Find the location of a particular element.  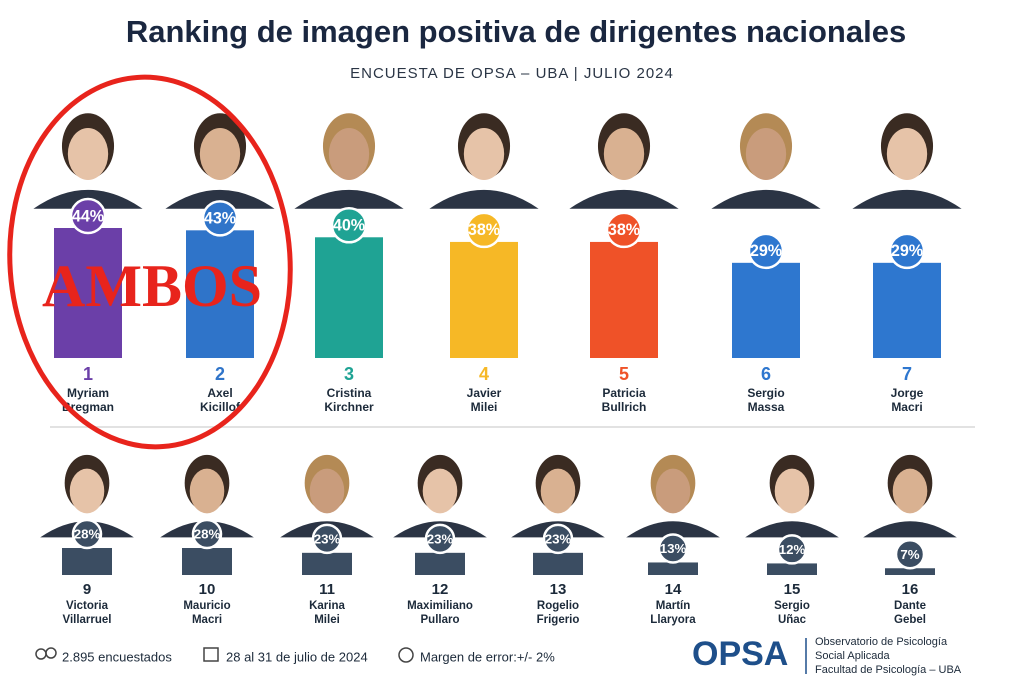

icon-calendar is located at coordinates (211, 654).